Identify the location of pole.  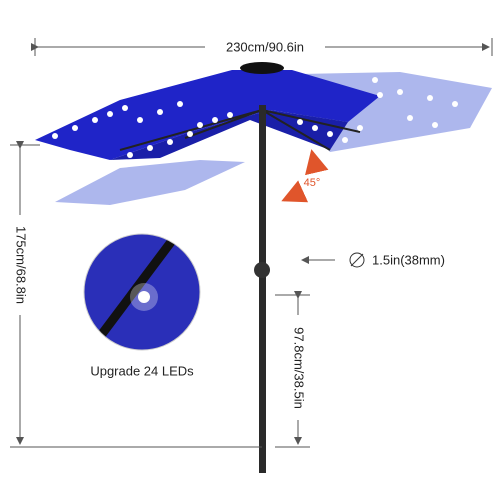
(262, 289).